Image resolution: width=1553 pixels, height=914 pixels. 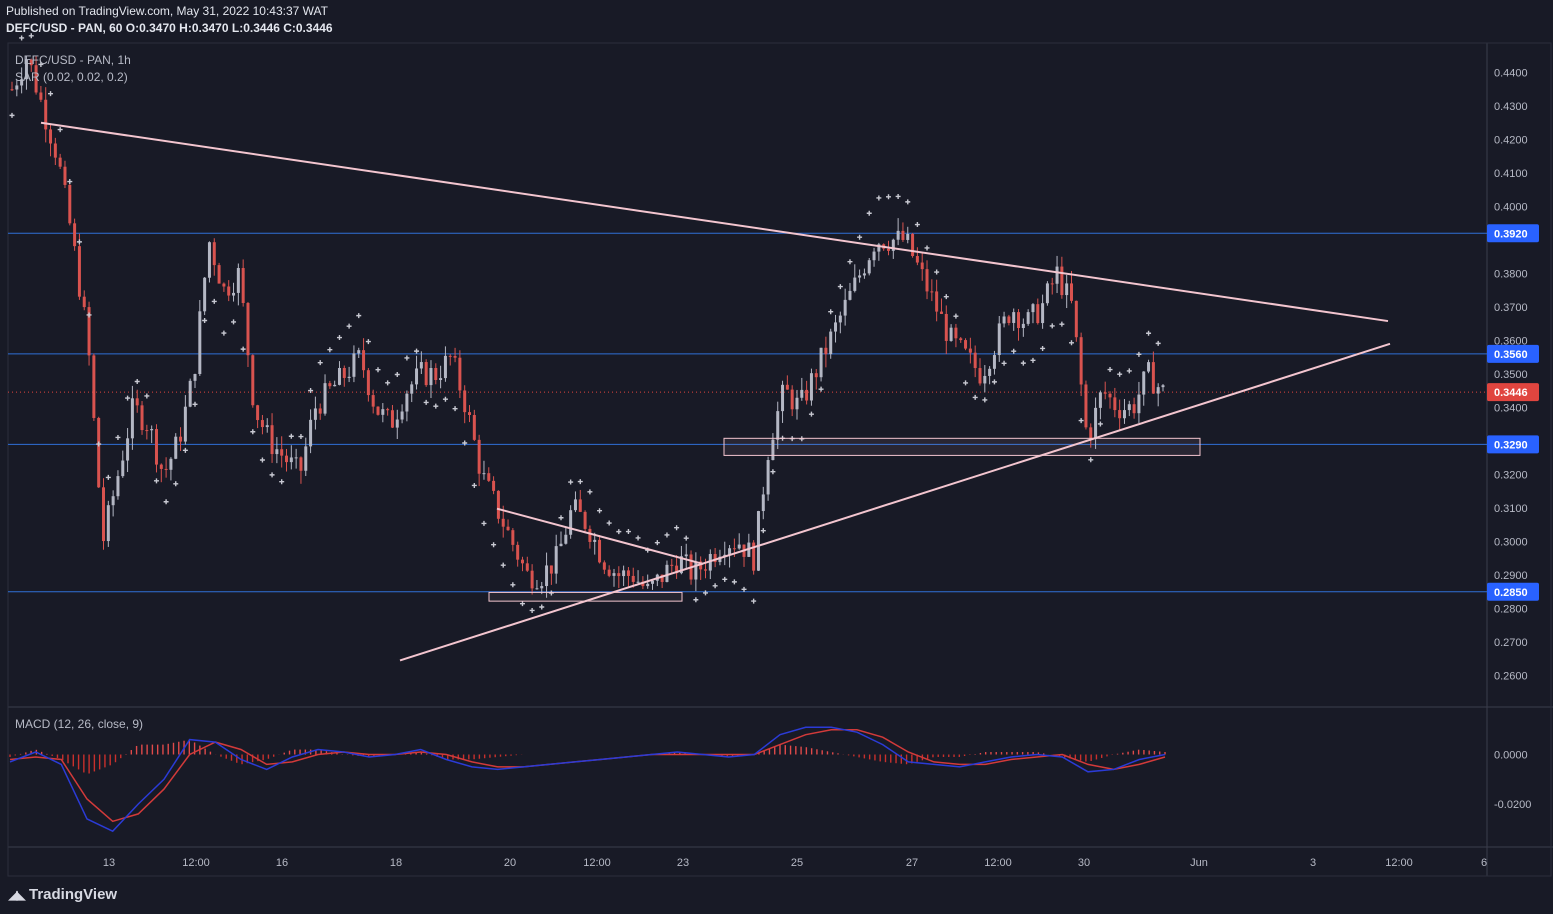 What do you see at coordinates (1511, 375) in the screenshot?
I see `price-tick-label: 0.3500` at bounding box center [1511, 375].